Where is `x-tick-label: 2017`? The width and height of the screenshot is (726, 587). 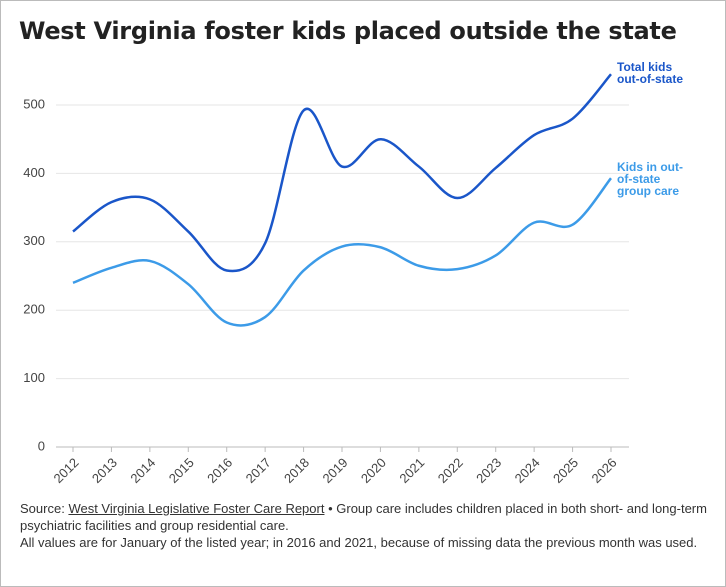 x-tick-label: 2017 is located at coordinates (258, 470).